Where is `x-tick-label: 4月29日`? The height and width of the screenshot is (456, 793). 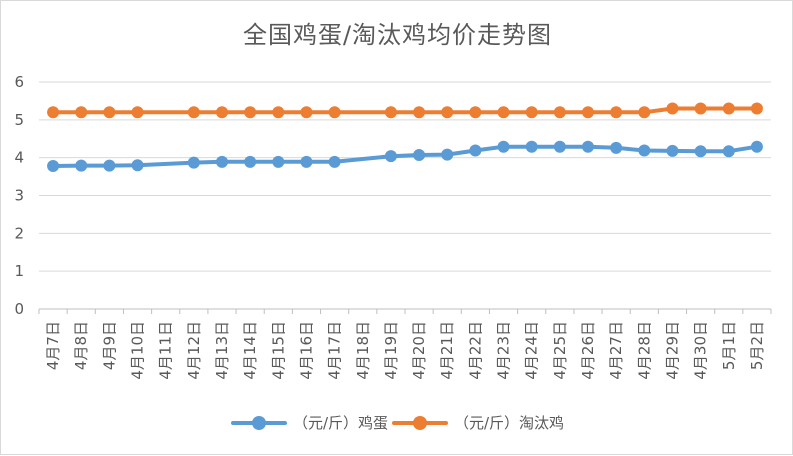 x-tick-label: 4月29日 is located at coordinates (672, 350).